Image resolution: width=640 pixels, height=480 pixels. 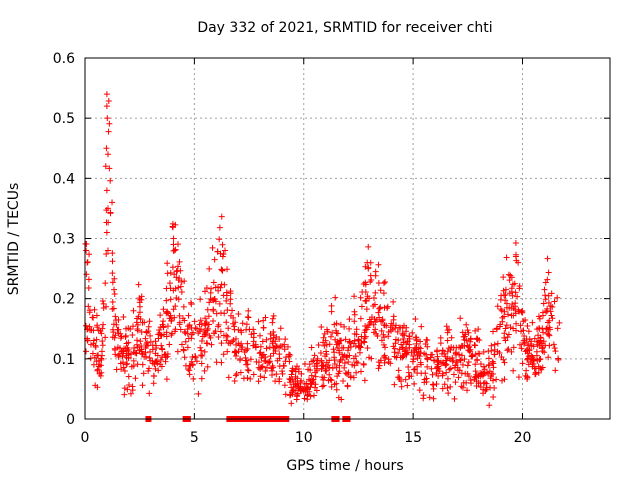 What do you see at coordinates (14, 239) in the screenshot?
I see `y-axis-label: SRMTID / TECUs` at bounding box center [14, 239].